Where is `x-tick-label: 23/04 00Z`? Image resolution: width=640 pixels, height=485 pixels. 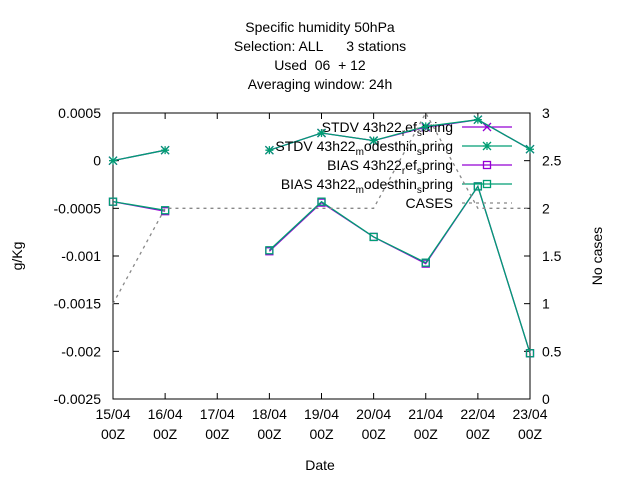
x-tick-label: 23/04 00Z is located at coordinates (529, 424).